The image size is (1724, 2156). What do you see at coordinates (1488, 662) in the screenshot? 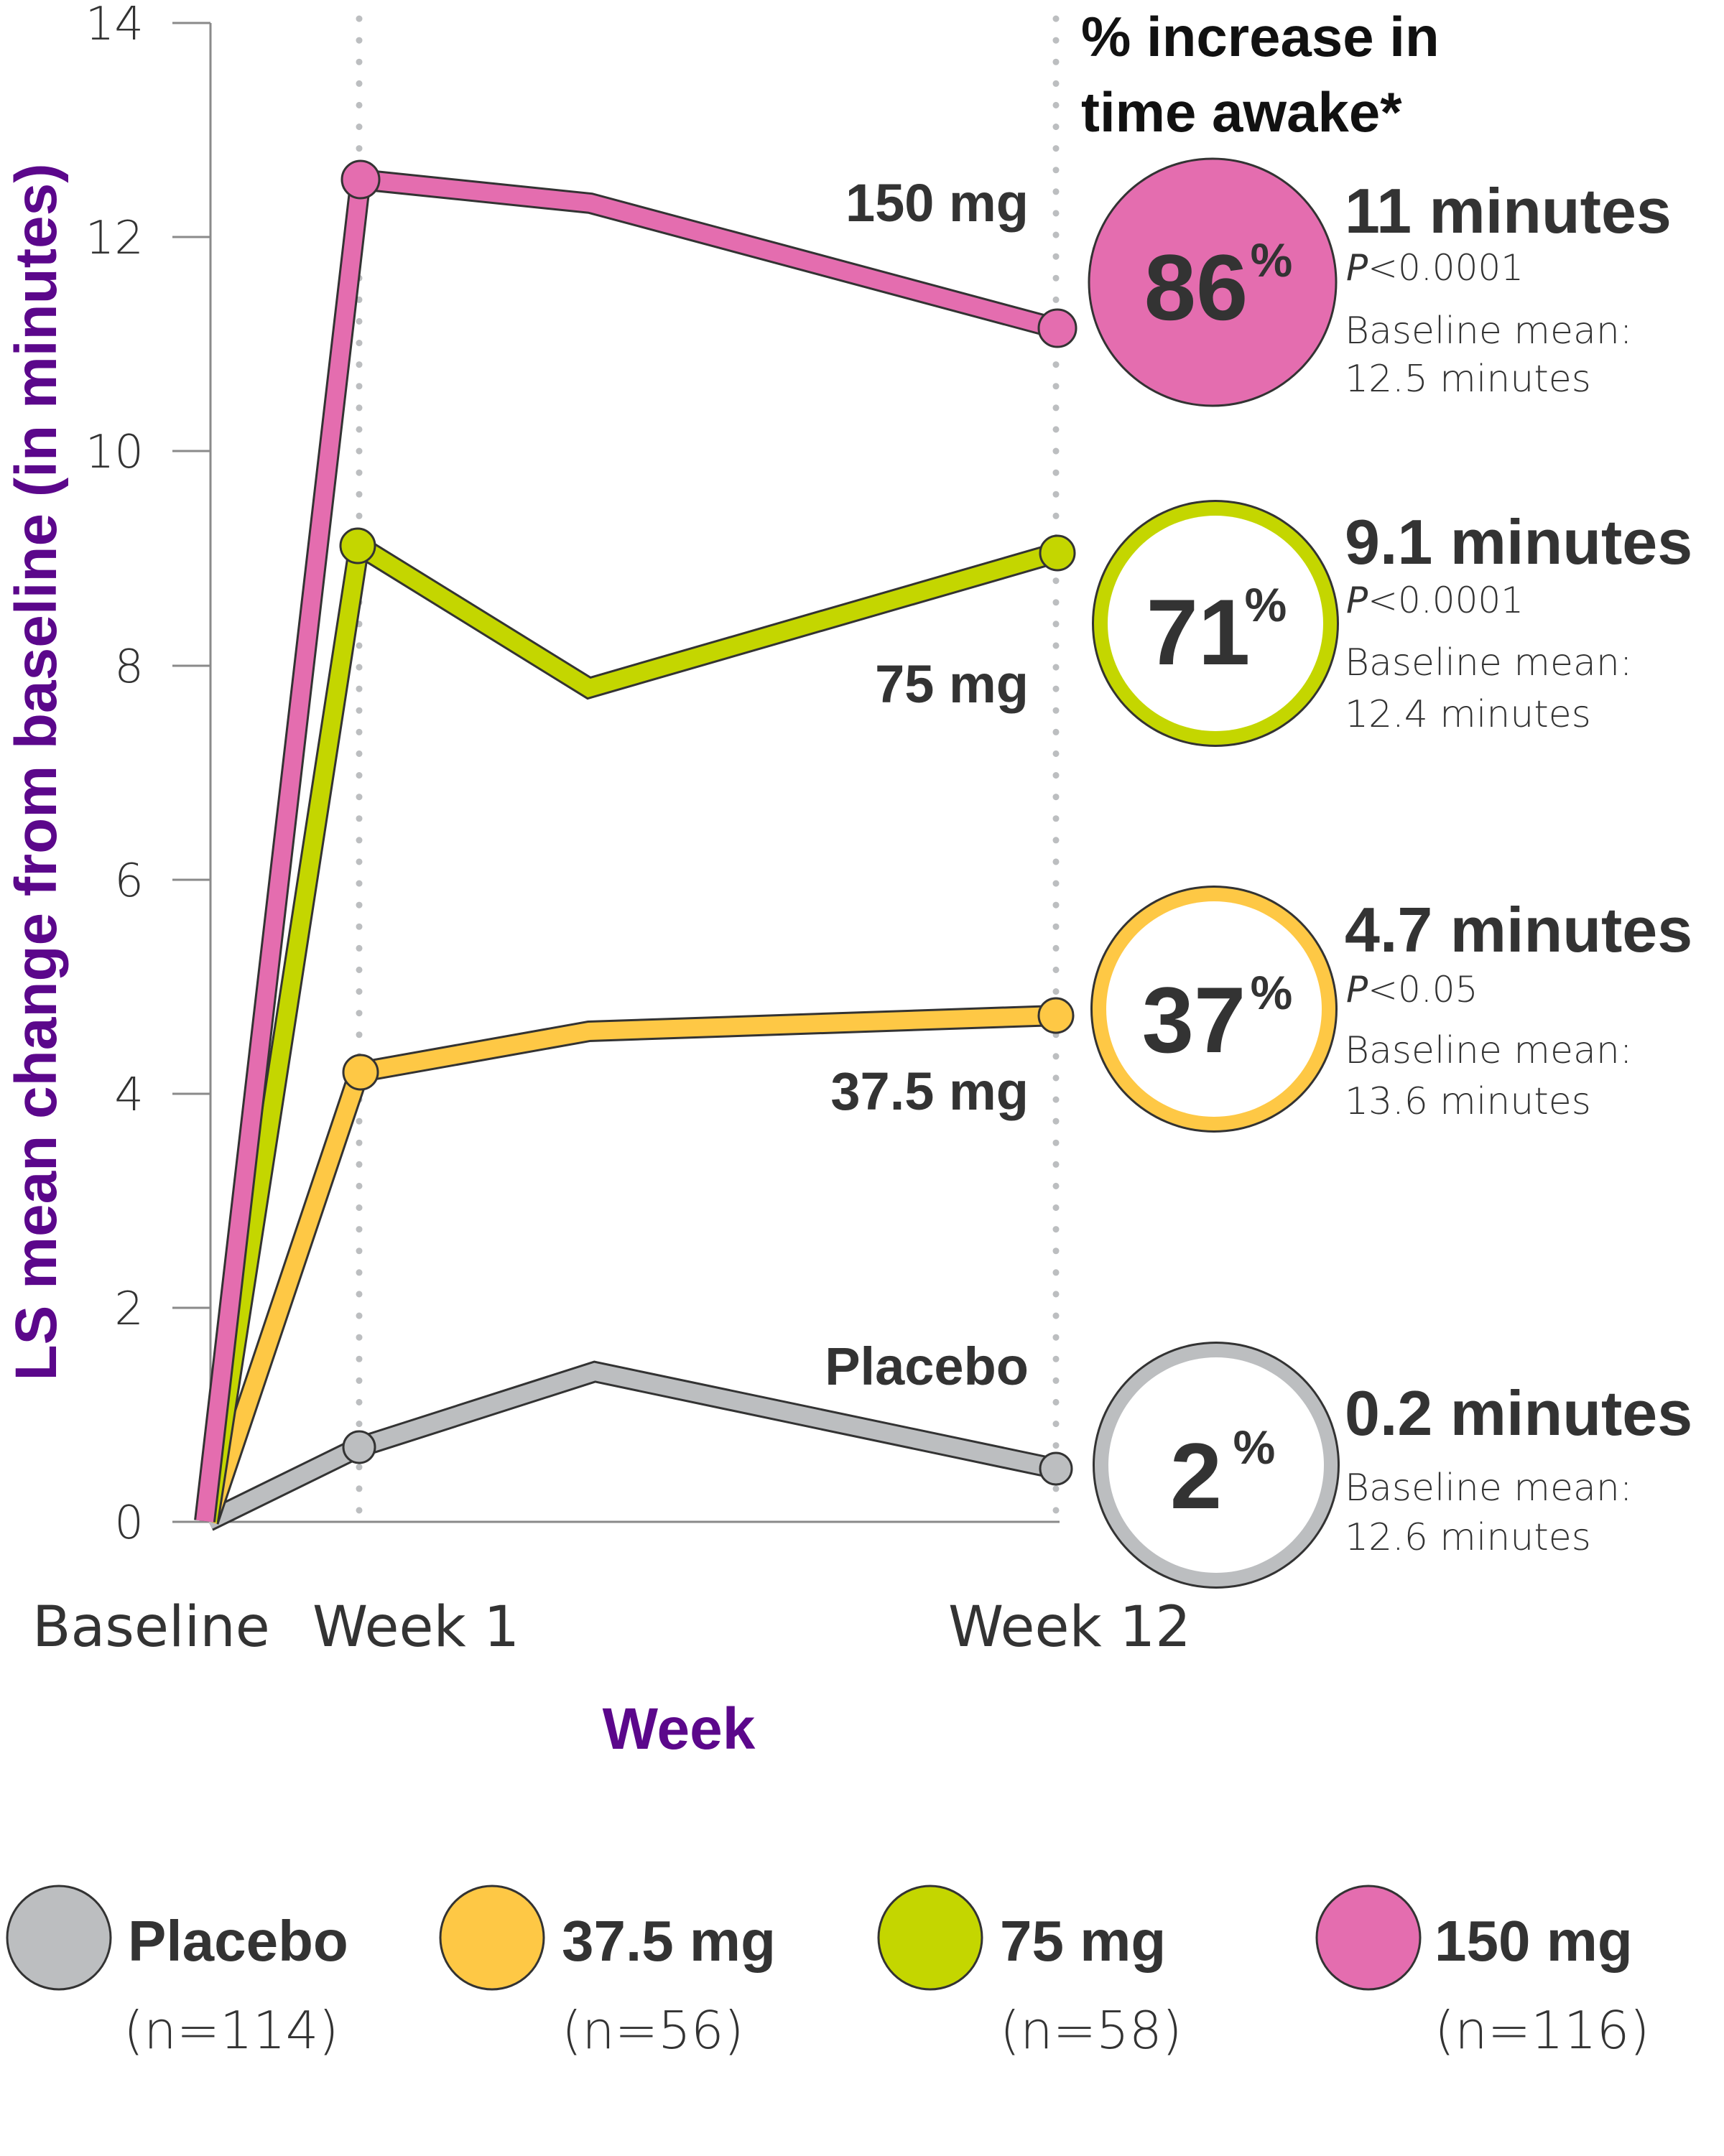
I see `stat-baseline-75mg-line1: Baseline mean:` at bounding box center [1488, 662].